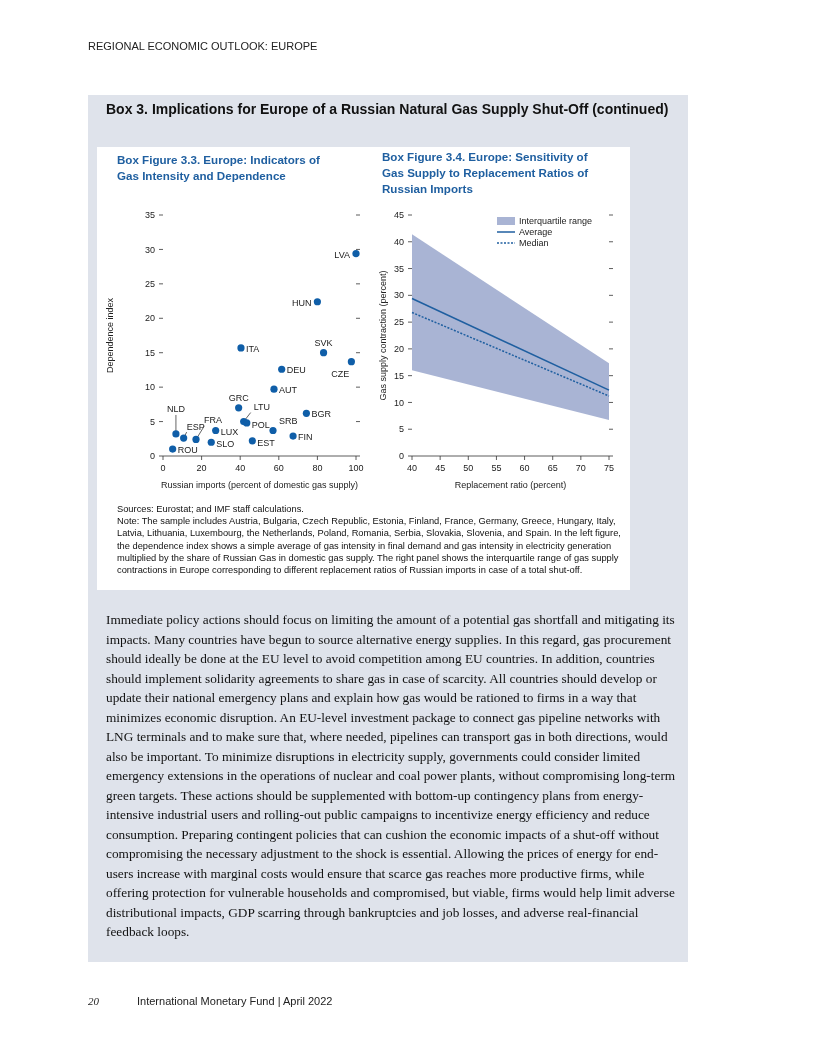  What do you see at coordinates (259, 485) in the screenshot?
I see `x-axis-title: Russian imports (percent of domestic gas supply)` at bounding box center [259, 485].